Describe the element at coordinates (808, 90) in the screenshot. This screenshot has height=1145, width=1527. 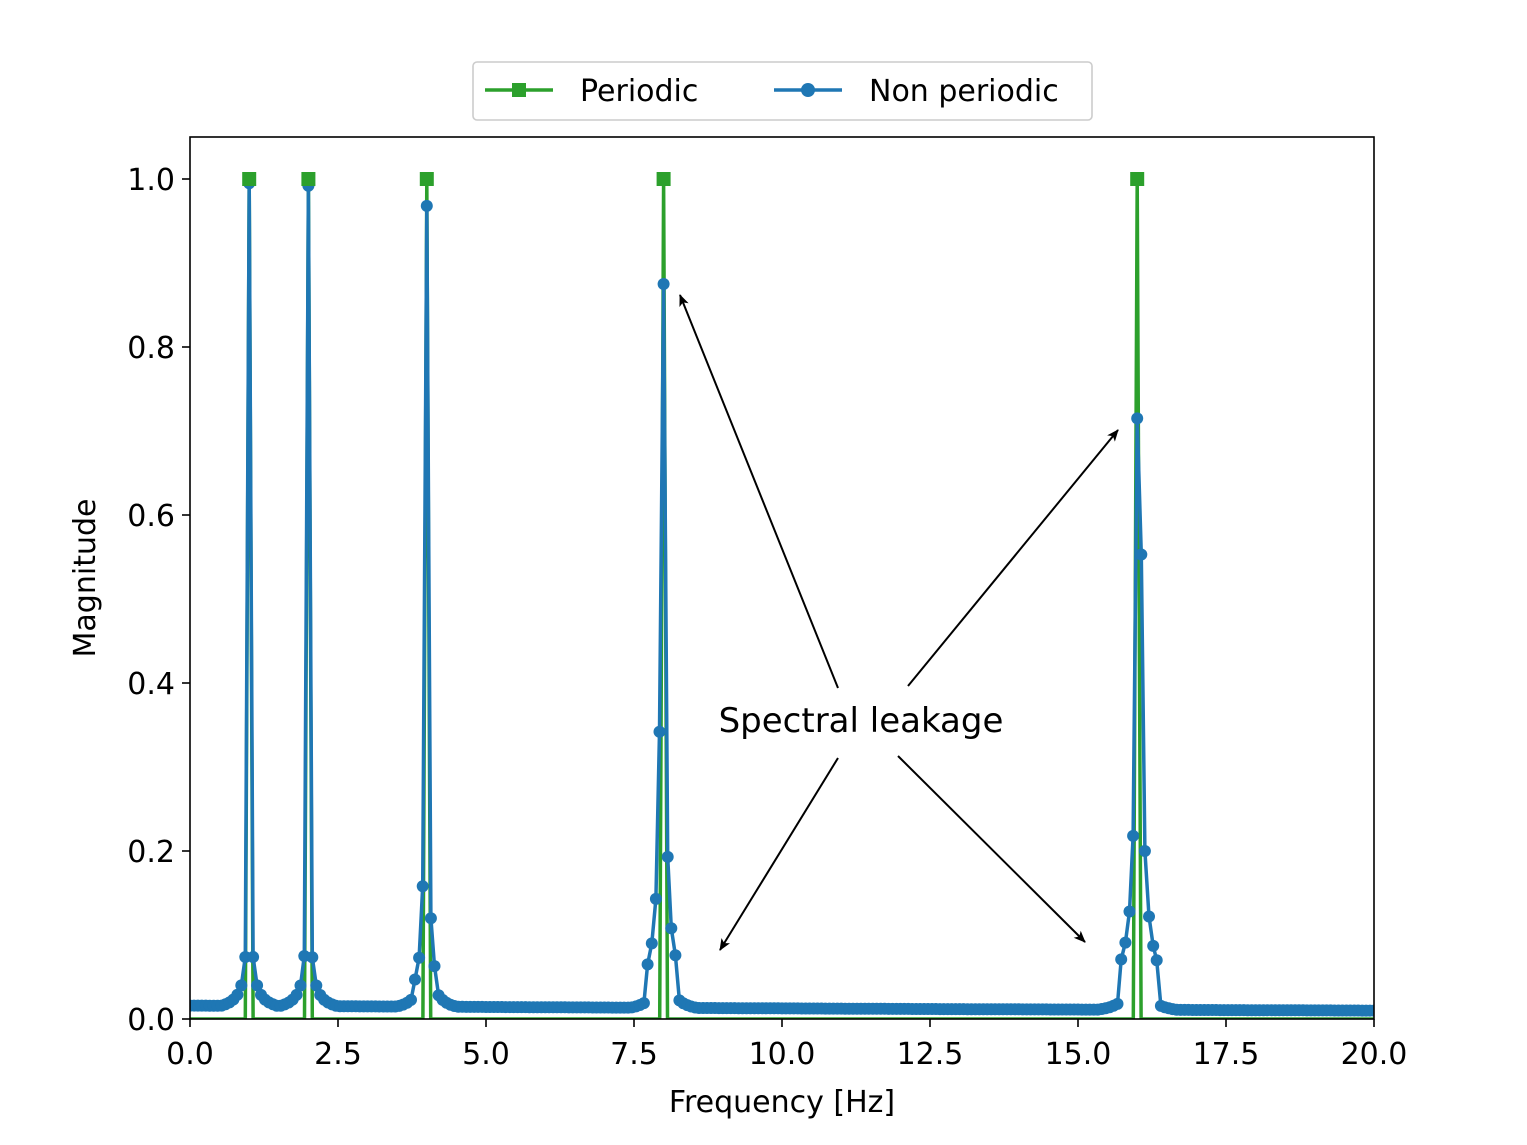
I see `legend-nonperiodic-marker` at that location.